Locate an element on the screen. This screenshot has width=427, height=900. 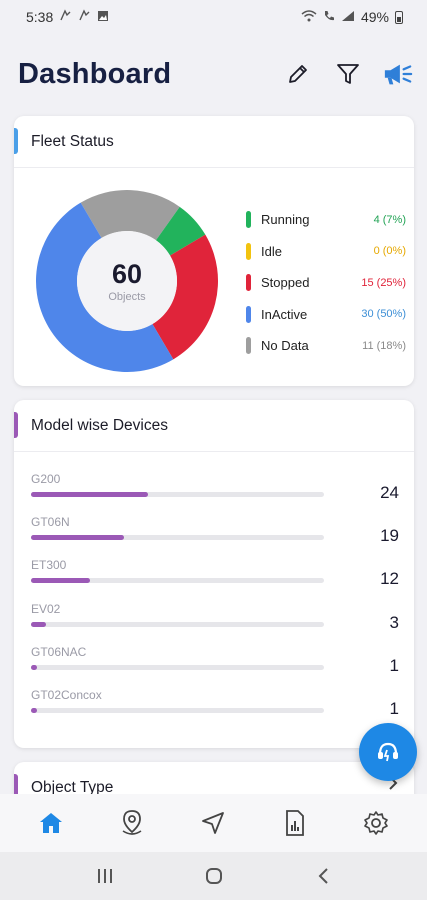
report-icon is located at coordinates (294, 823).